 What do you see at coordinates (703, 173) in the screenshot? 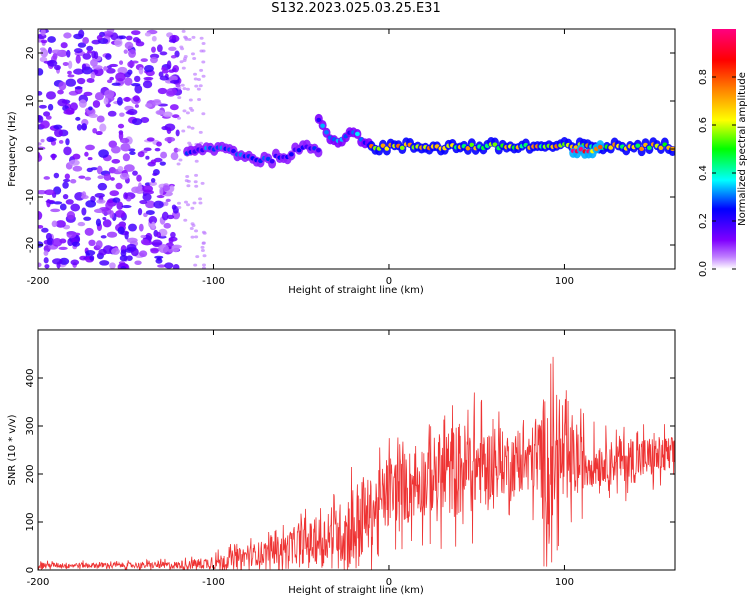
I see `colorbar-tick-label: 0.4` at bounding box center [703, 173].